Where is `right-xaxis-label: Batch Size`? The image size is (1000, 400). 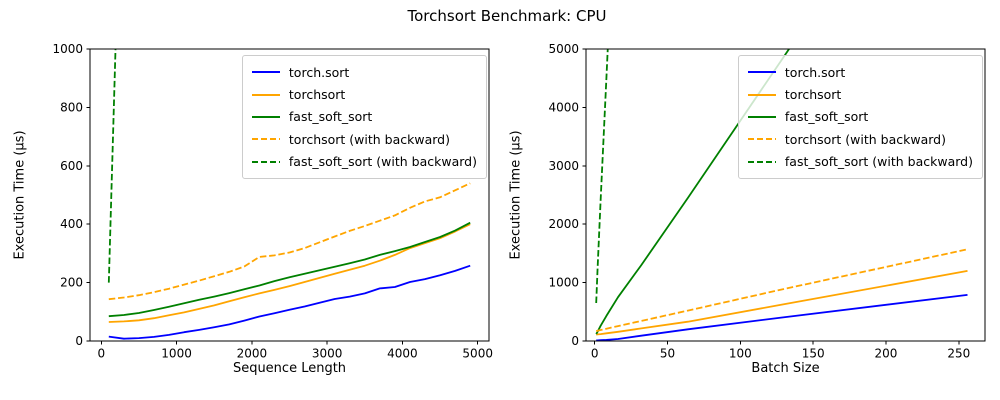 right-xaxis-label: Batch Size is located at coordinates (785, 368).